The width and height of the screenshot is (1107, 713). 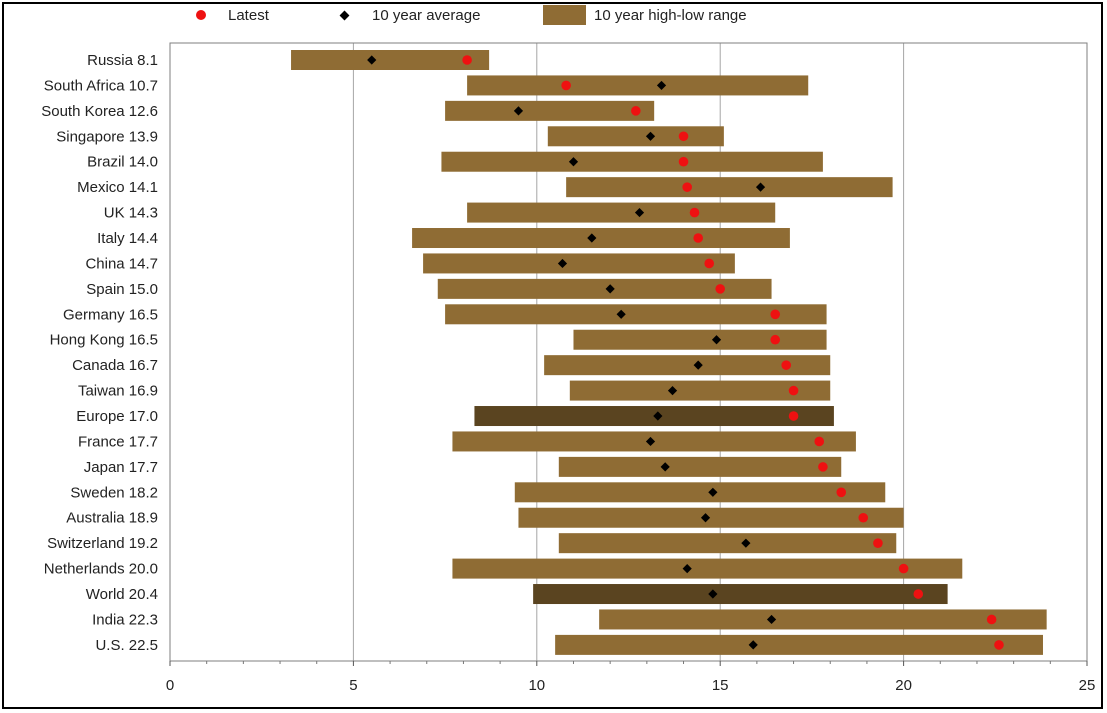 I want to click on legend-item-latest: Latest, so click(x=232, y=15).